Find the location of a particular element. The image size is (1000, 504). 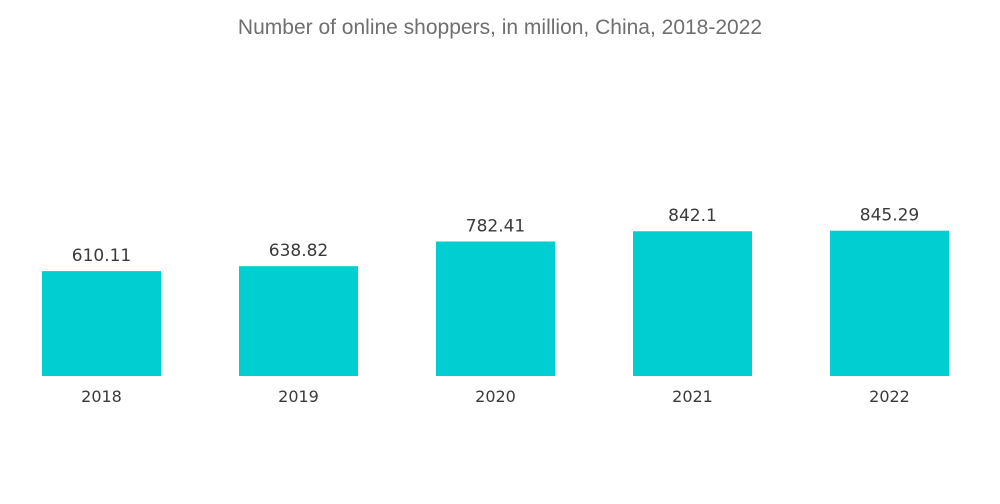

bar-2019 is located at coordinates (298, 321).